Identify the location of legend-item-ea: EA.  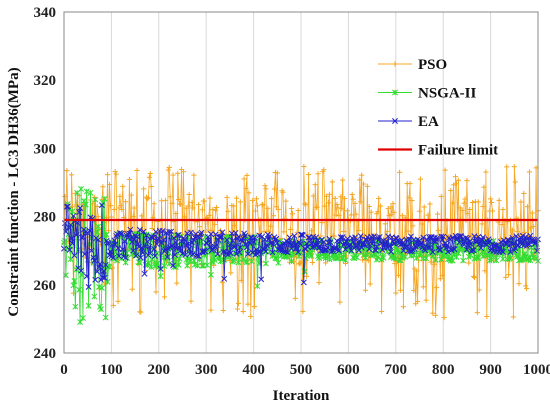
(408, 122).